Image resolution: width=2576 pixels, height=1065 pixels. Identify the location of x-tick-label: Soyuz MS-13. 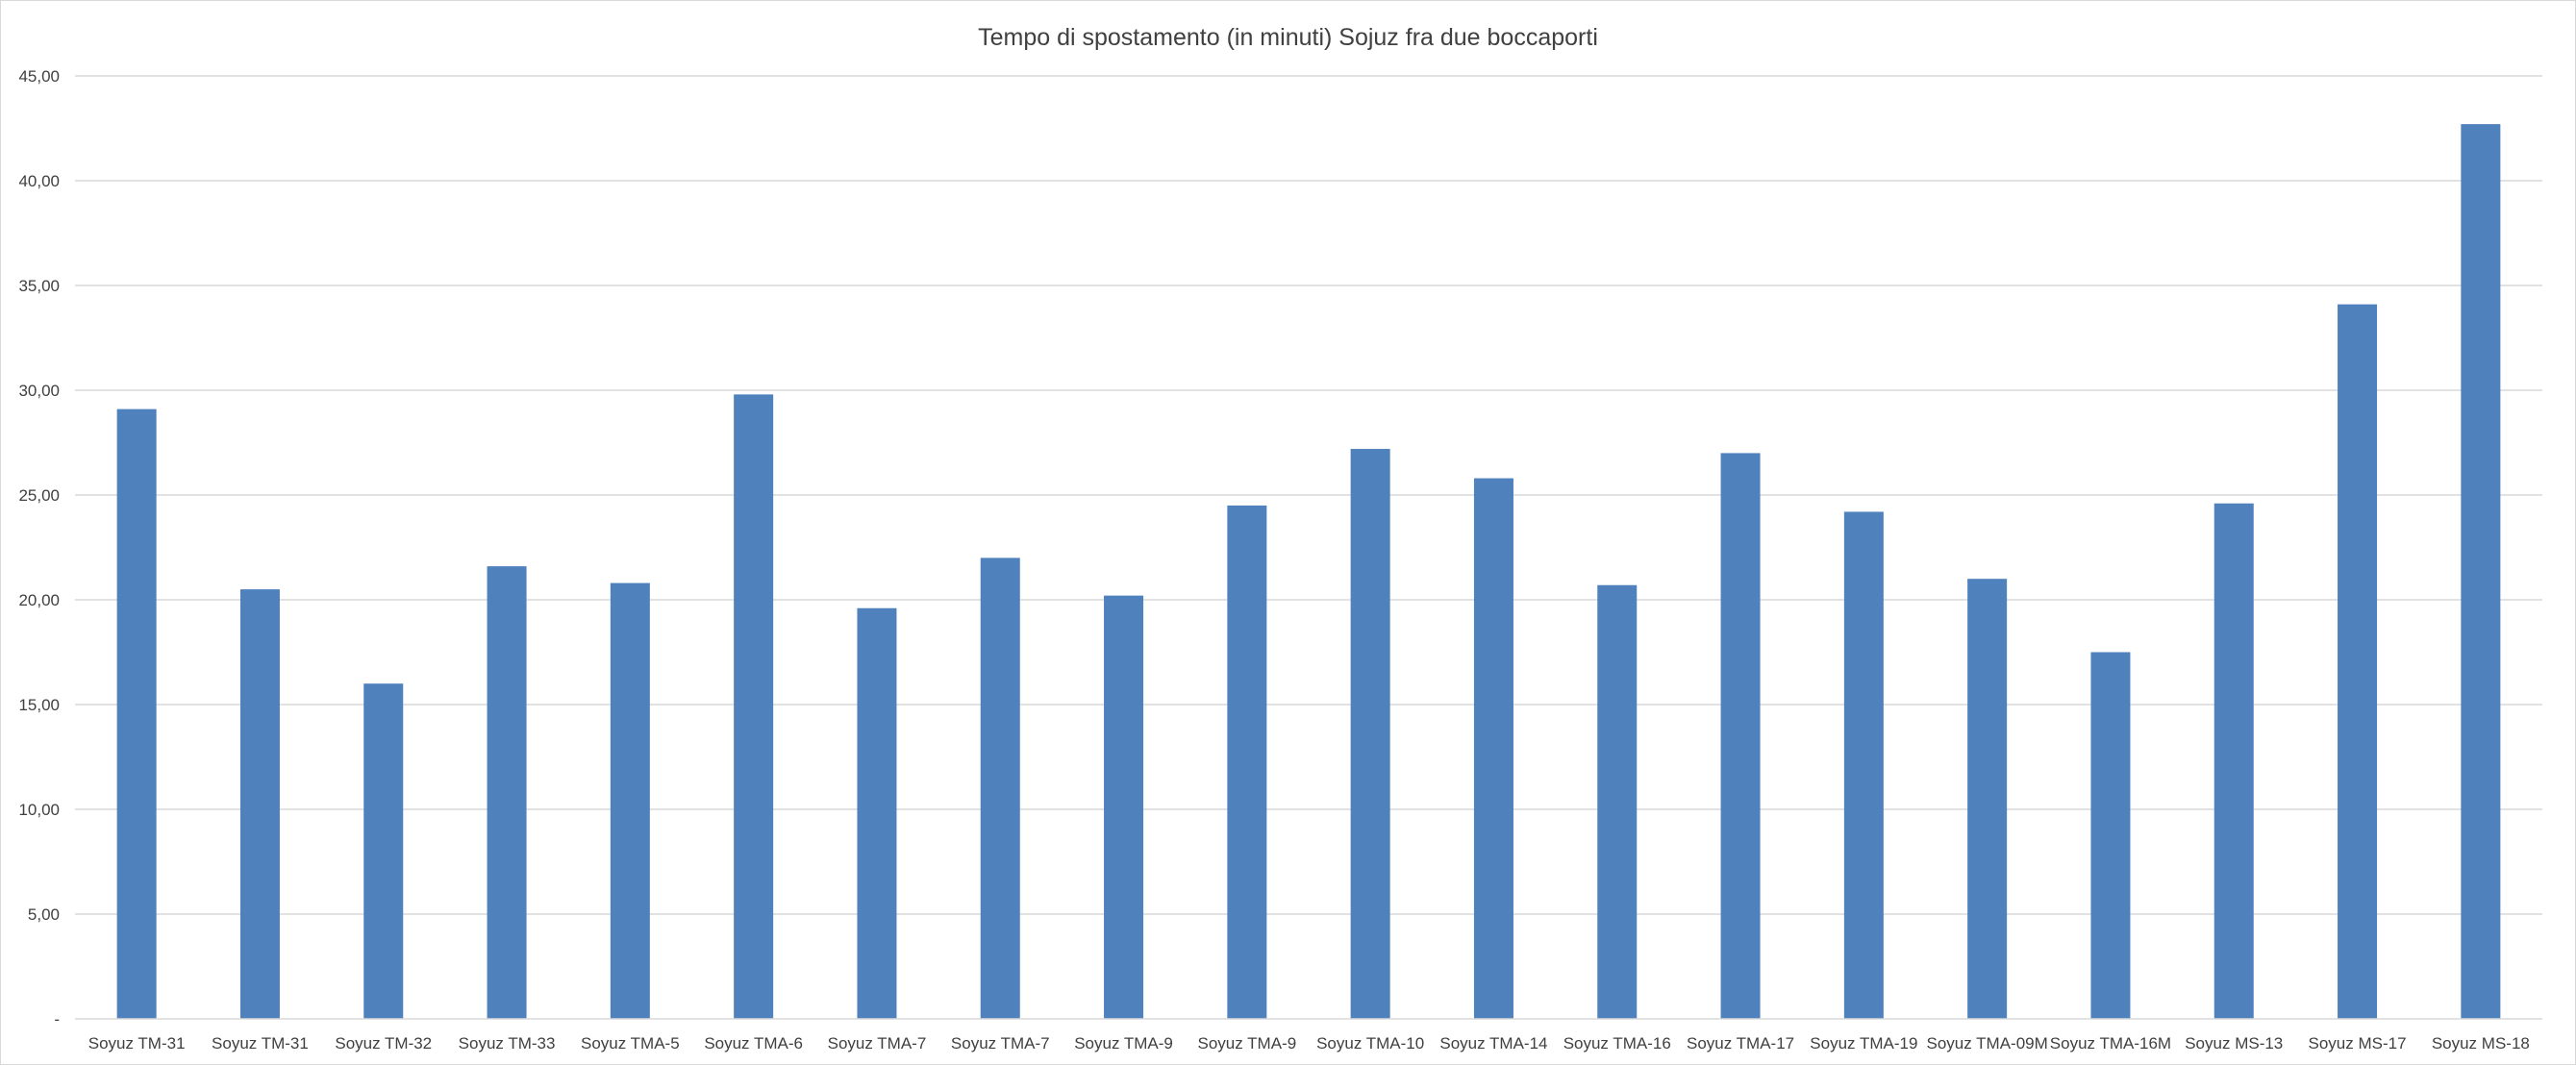
(2234, 1043).